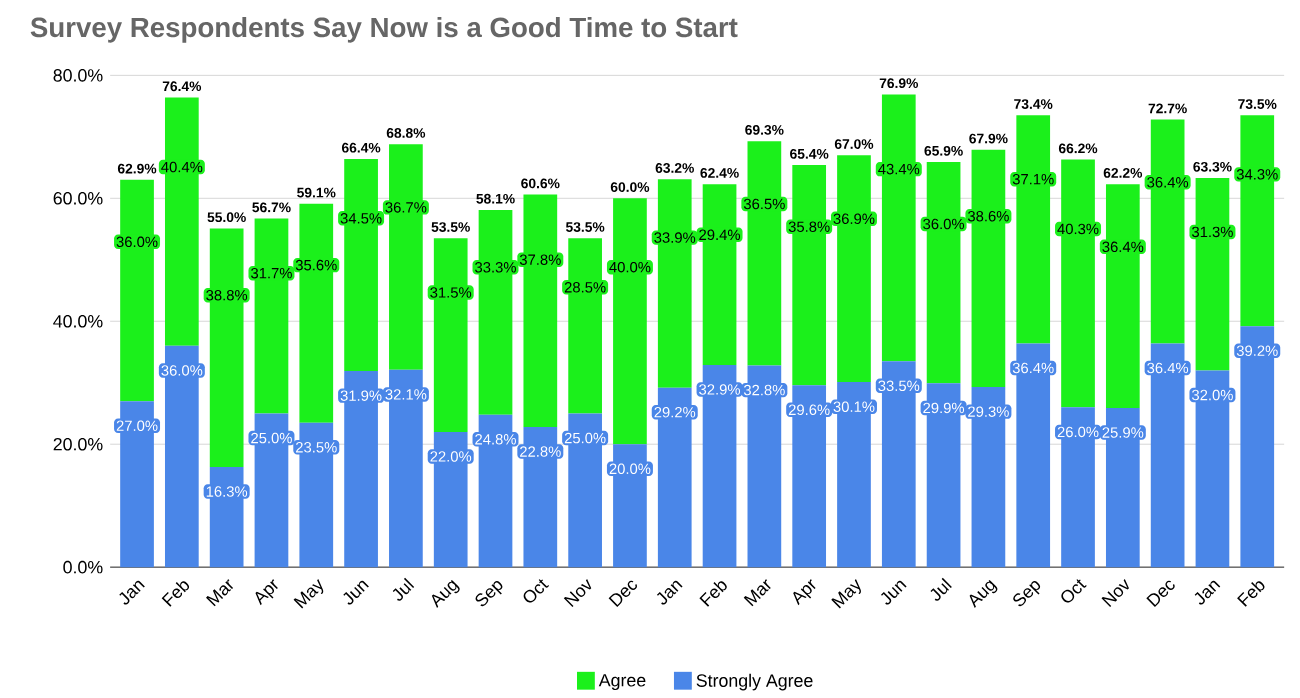  I want to click on y-tick-label: 60.0%, so click(78, 198).